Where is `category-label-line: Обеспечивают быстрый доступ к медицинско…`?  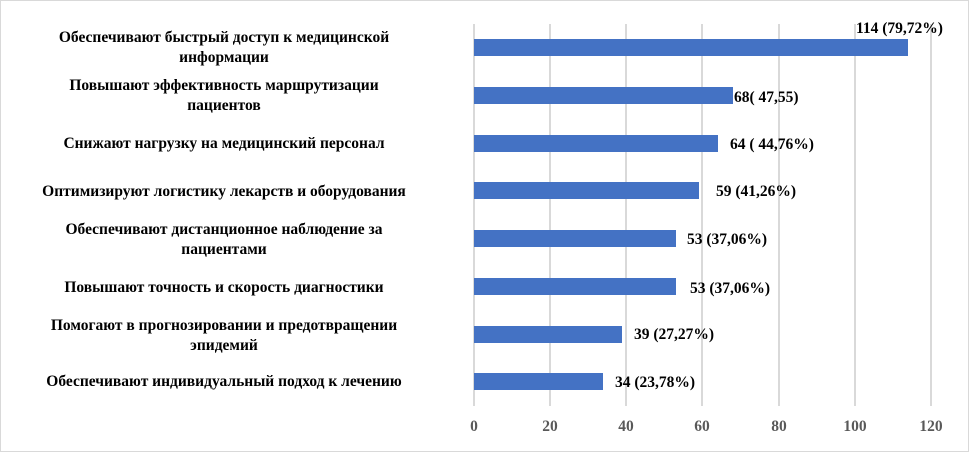
category-label-line: Обеспечивают быстрый доступ к медицинско… is located at coordinates (224, 37).